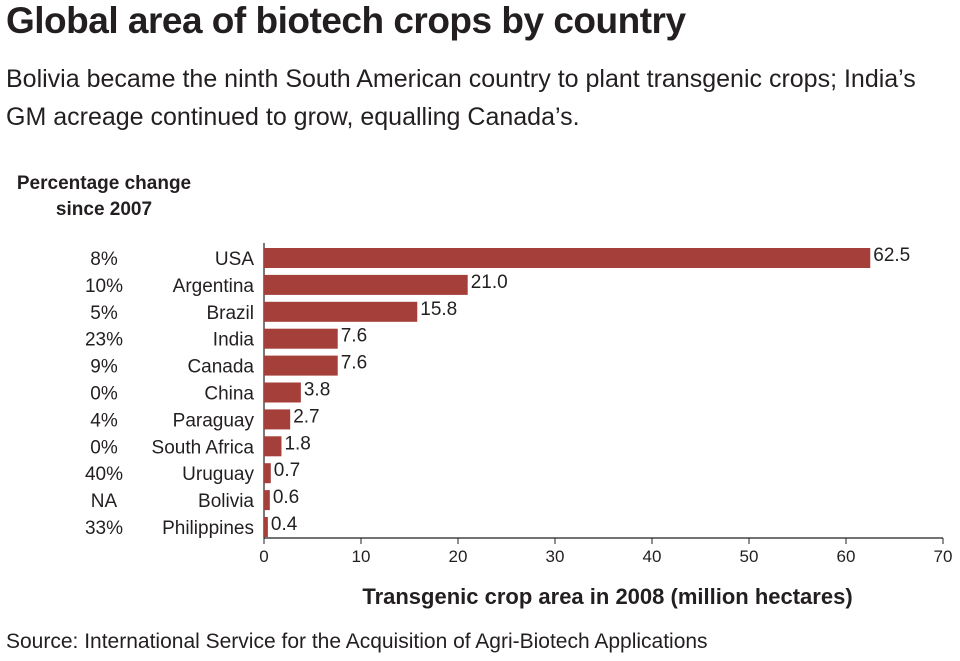 This screenshot has width=960, height=661. I want to click on percentage-change-header-line1: Percentage change, so click(104, 183).